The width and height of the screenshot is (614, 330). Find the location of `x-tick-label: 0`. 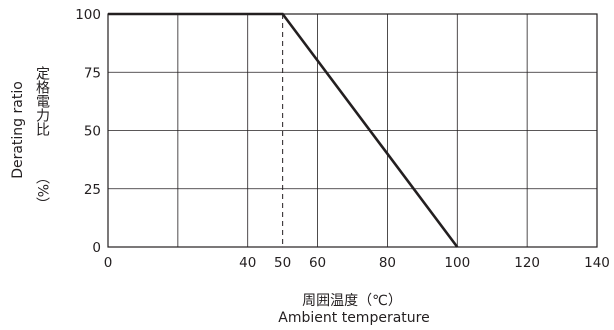

x-tick-label: 0 is located at coordinates (108, 263).